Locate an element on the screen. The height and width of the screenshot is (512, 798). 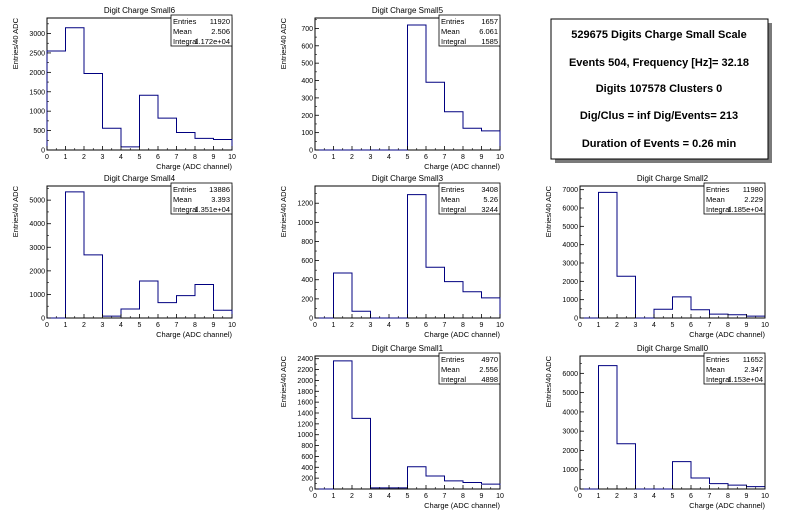
summary-line-digits: Digits 107578 Clusters 0 is located at coordinates (659, 89).